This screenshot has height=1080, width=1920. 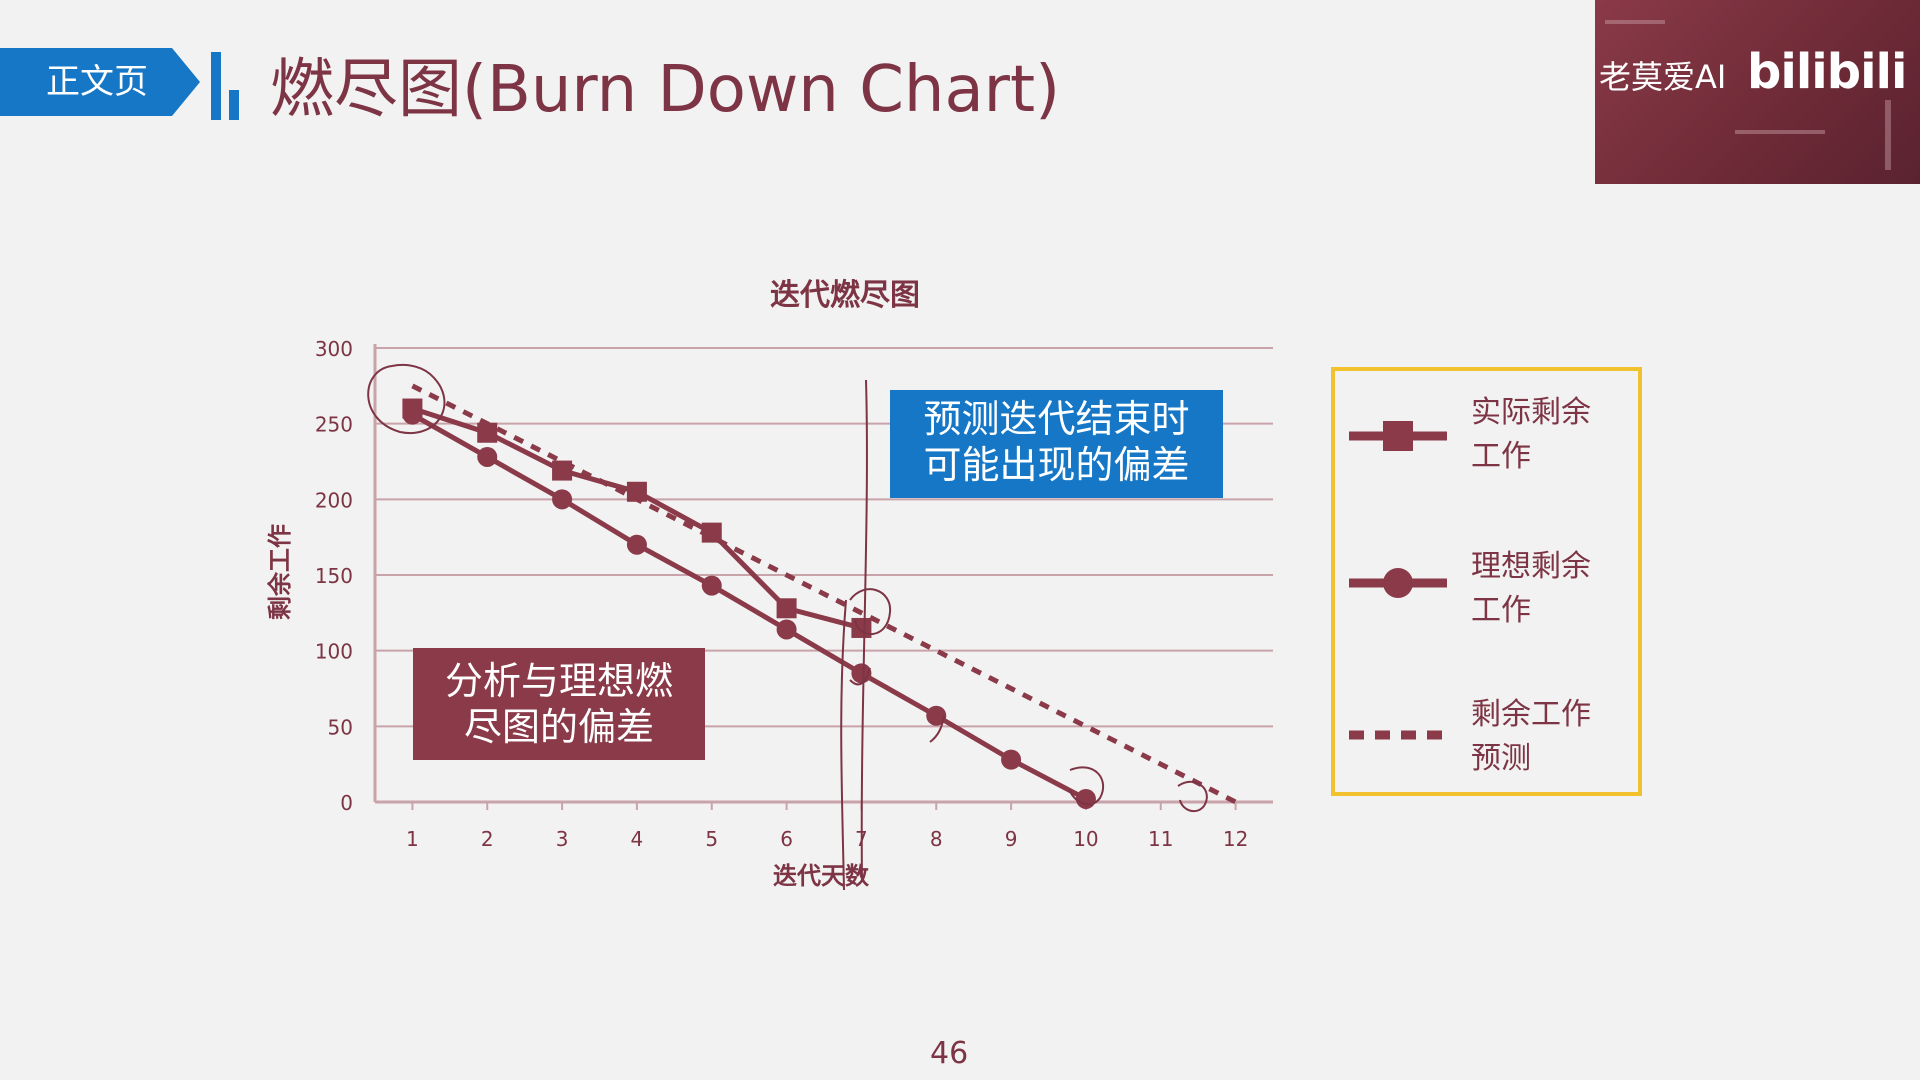 What do you see at coordinates (949, 1053) in the screenshot?
I see `page-number: 46` at bounding box center [949, 1053].